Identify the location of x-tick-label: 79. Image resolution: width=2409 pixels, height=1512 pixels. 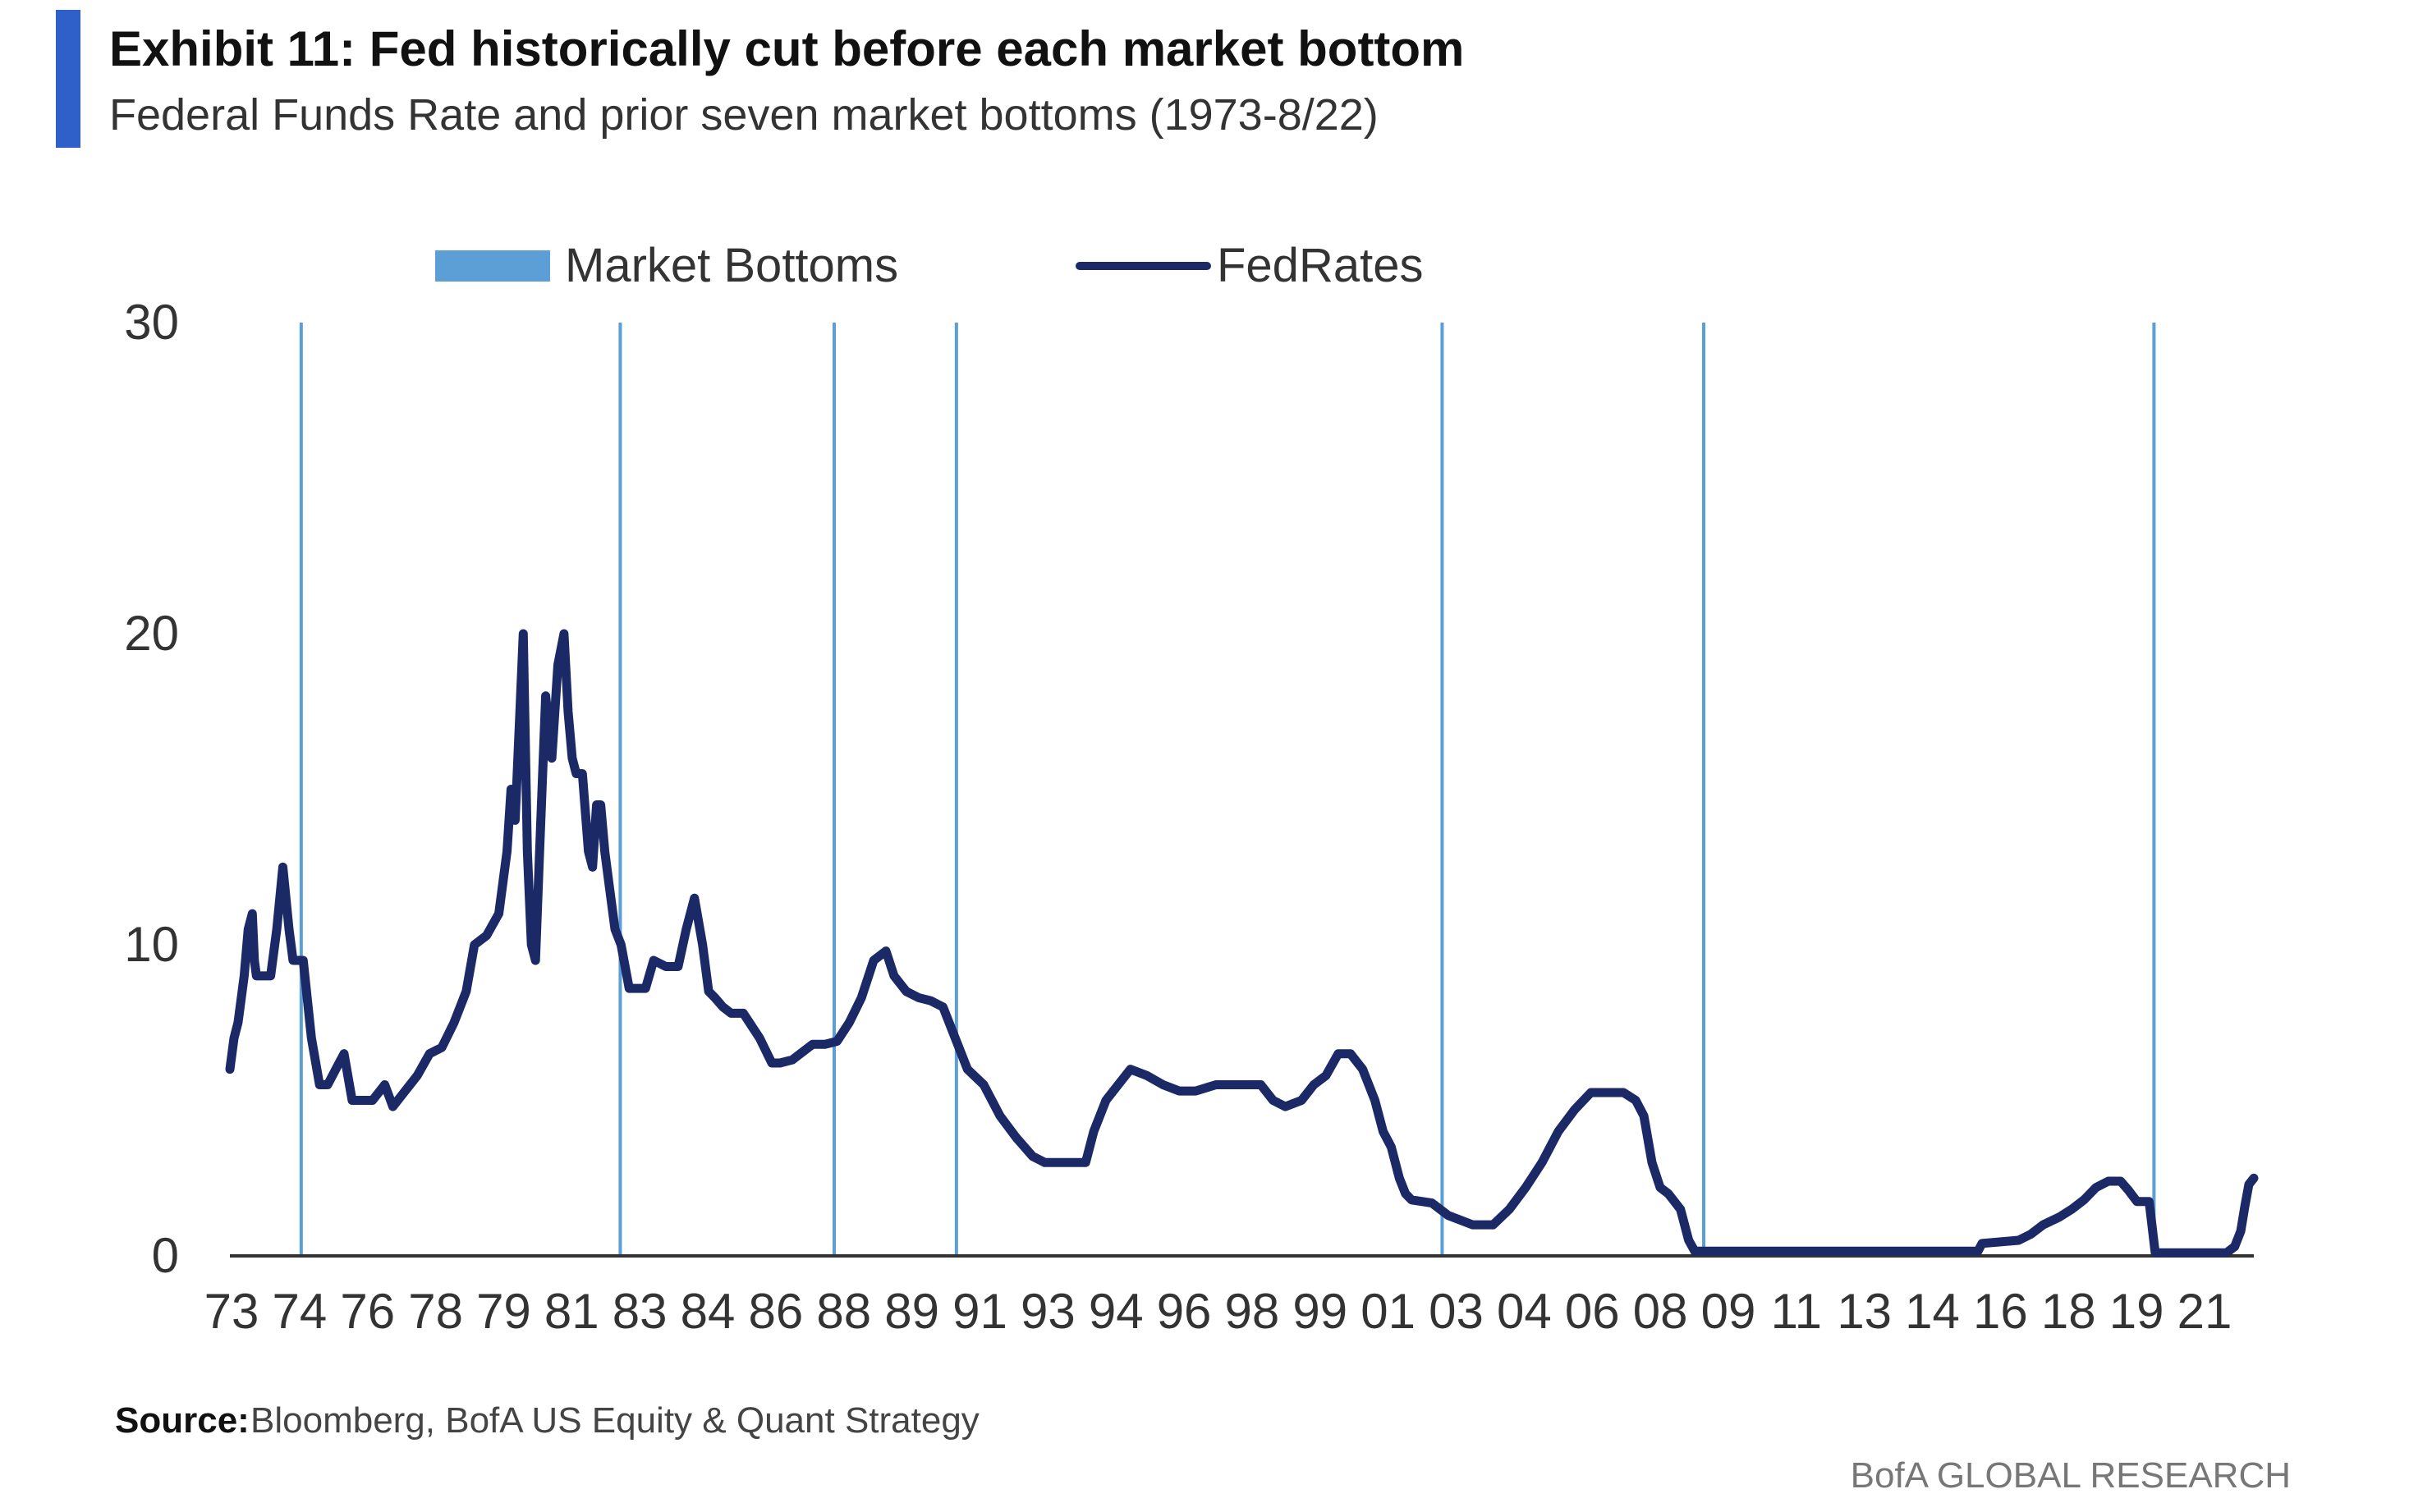
(503, 1311).